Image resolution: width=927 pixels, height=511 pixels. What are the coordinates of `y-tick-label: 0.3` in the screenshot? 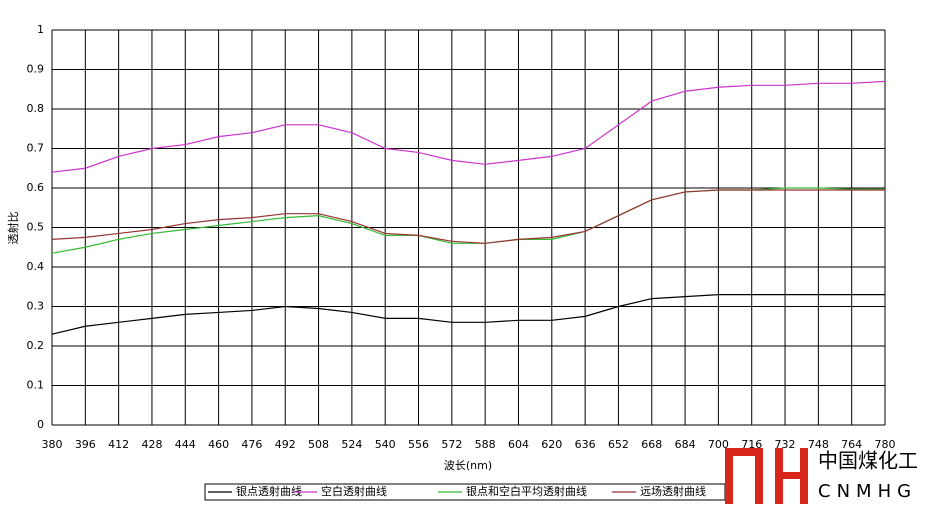 It's located at (36, 306).